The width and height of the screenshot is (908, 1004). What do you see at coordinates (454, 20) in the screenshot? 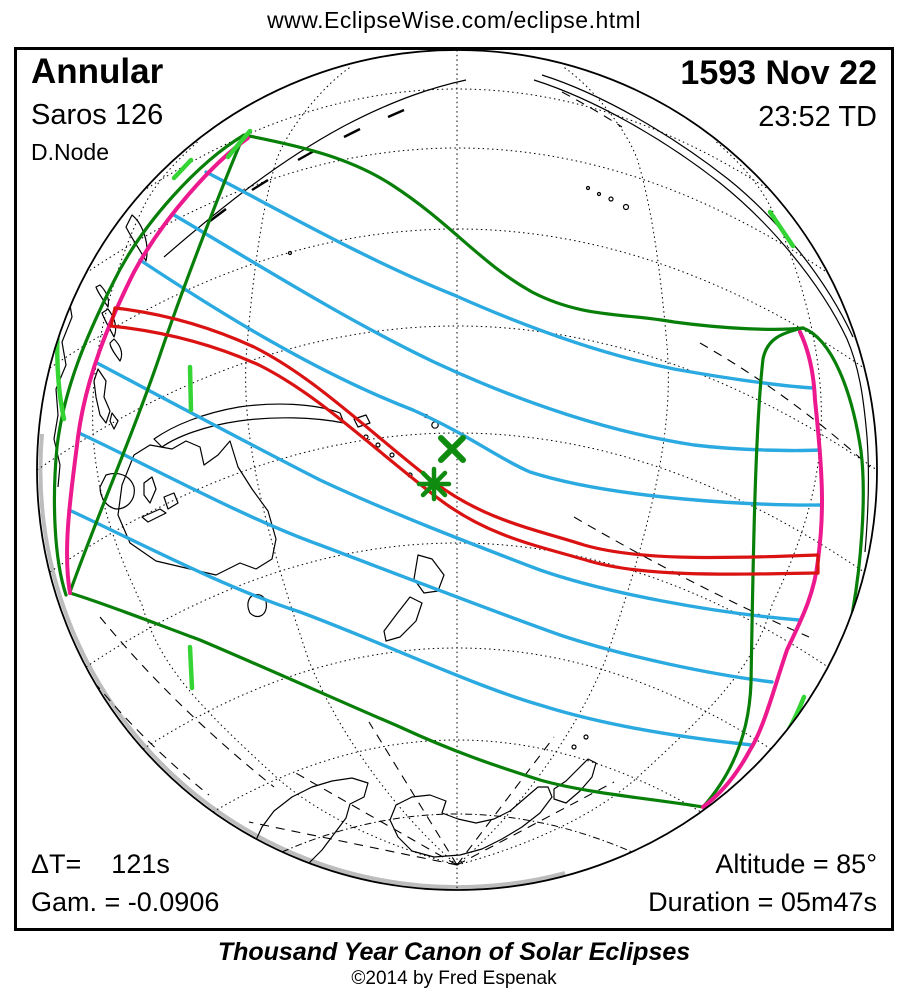
I see `page-url-text: www.EclipseWise.com/eclipse.html` at bounding box center [454, 20].